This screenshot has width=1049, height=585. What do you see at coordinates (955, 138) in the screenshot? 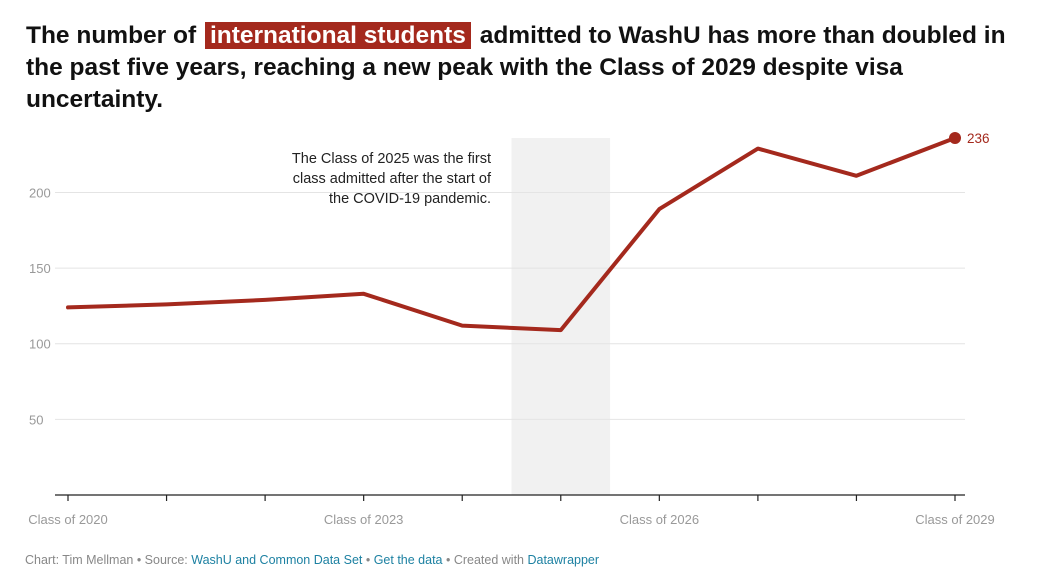
I see `end-point-marker` at bounding box center [955, 138].